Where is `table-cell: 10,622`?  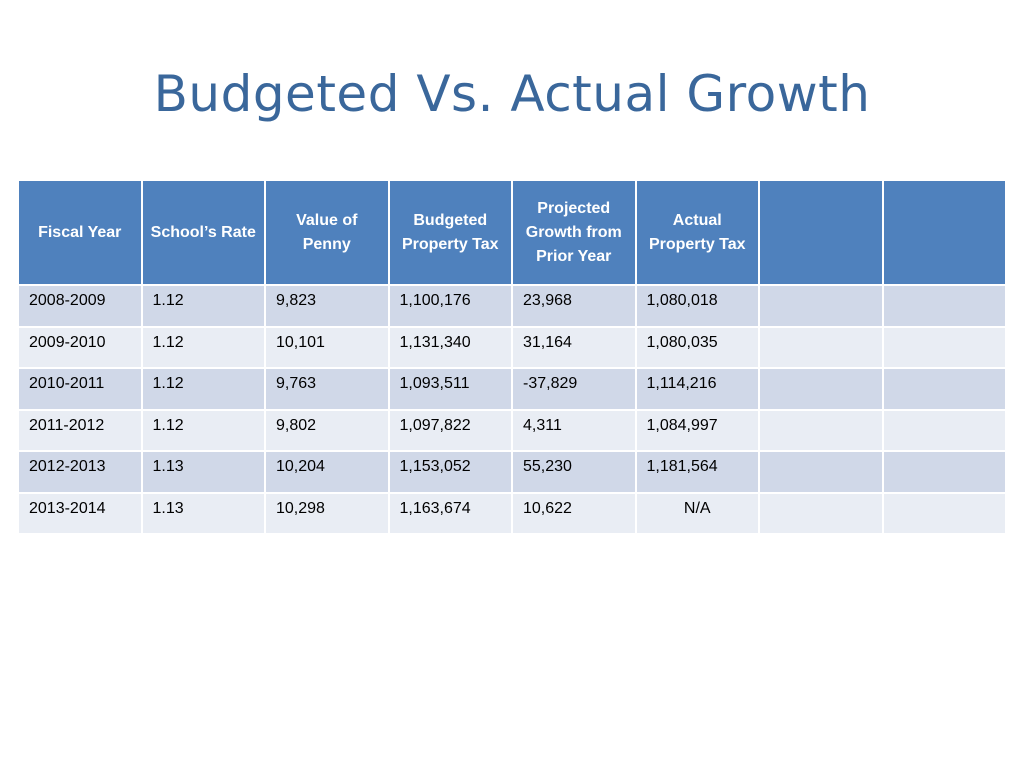 table-cell: 10,622 is located at coordinates (574, 513).